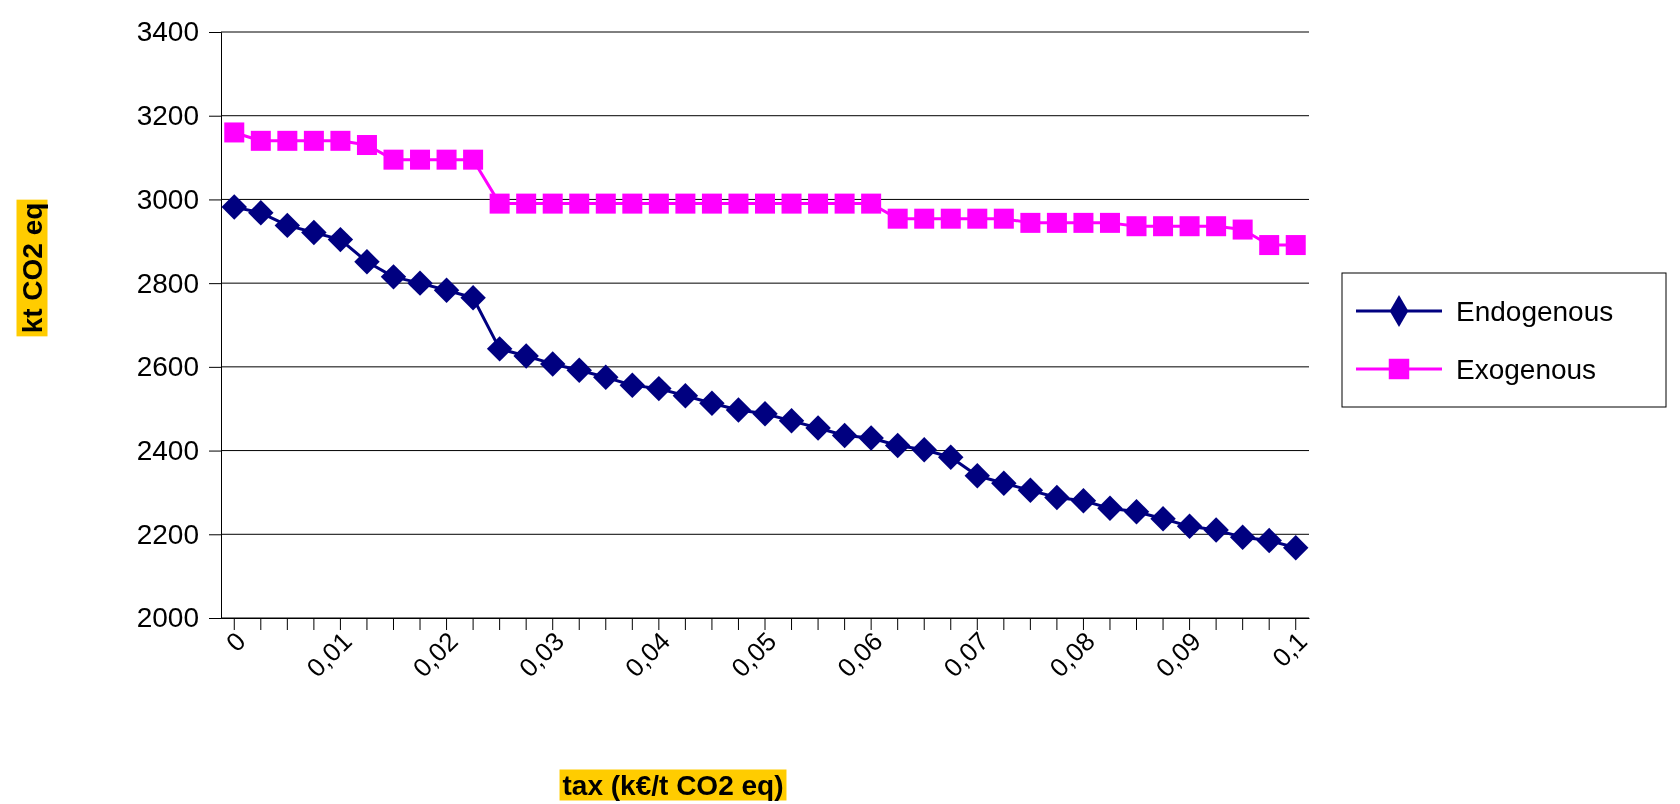 The height and width of the screenshot is (804, 1680). What do you see at coordinates (167, 618) in the screenshot?
I see `y-tick-label: 2000` at bounding box center [167, 618].